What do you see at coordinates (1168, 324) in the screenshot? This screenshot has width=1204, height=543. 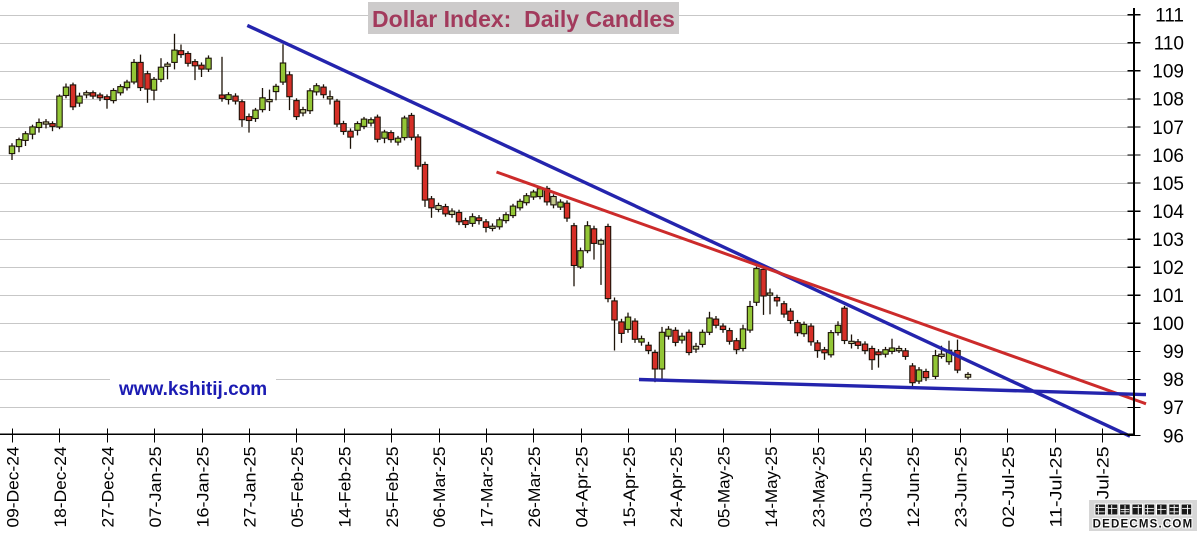 I see `svg-text: 100` at bounding box center [1168, 324].